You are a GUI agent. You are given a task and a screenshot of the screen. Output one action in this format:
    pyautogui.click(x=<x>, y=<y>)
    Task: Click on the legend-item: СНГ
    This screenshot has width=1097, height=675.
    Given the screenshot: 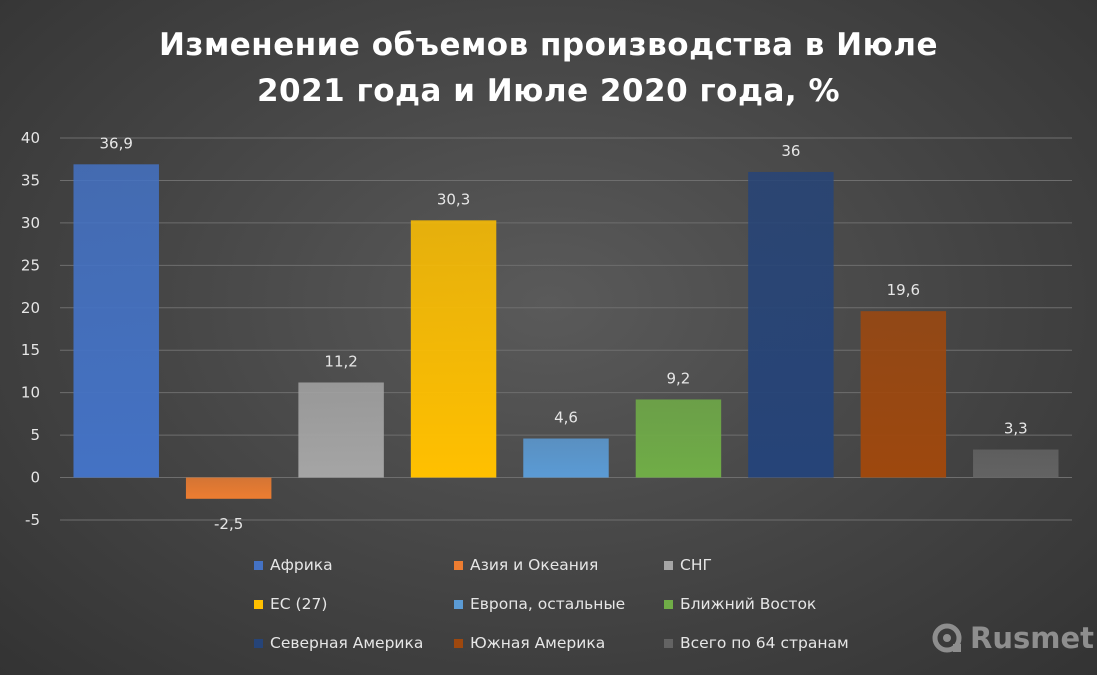 What is the action you would take?
    pyautogui.click(x=779, y=565)
    